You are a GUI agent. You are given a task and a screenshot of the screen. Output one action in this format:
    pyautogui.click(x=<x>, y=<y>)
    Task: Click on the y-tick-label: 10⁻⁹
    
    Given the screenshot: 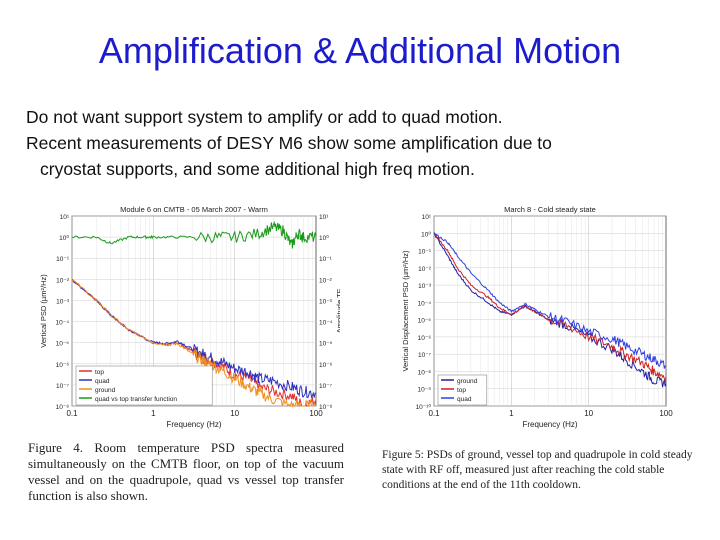 What is the action you would take?
    pyautogui.click(x=425, y=390)
    